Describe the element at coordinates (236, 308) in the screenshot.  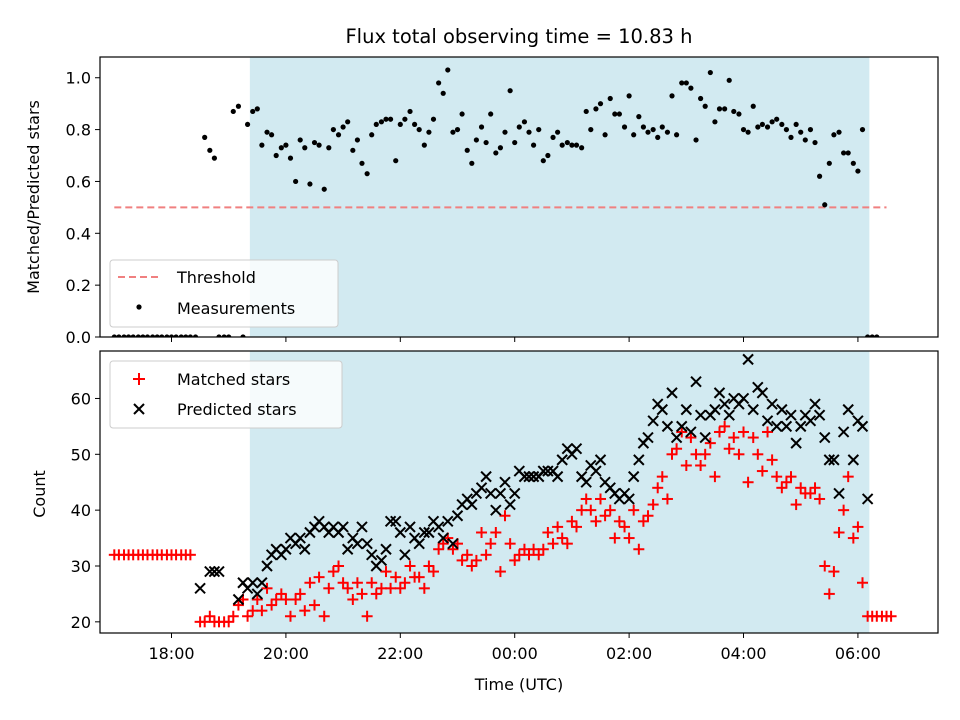
I see `legend-measurements-label: Measurements` at that location.